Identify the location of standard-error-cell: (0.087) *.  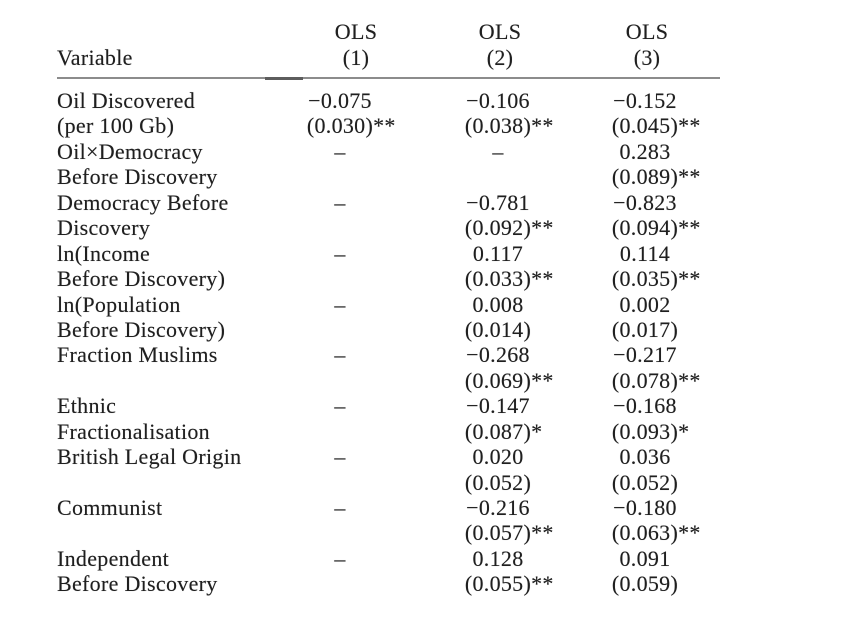
(498, 431).